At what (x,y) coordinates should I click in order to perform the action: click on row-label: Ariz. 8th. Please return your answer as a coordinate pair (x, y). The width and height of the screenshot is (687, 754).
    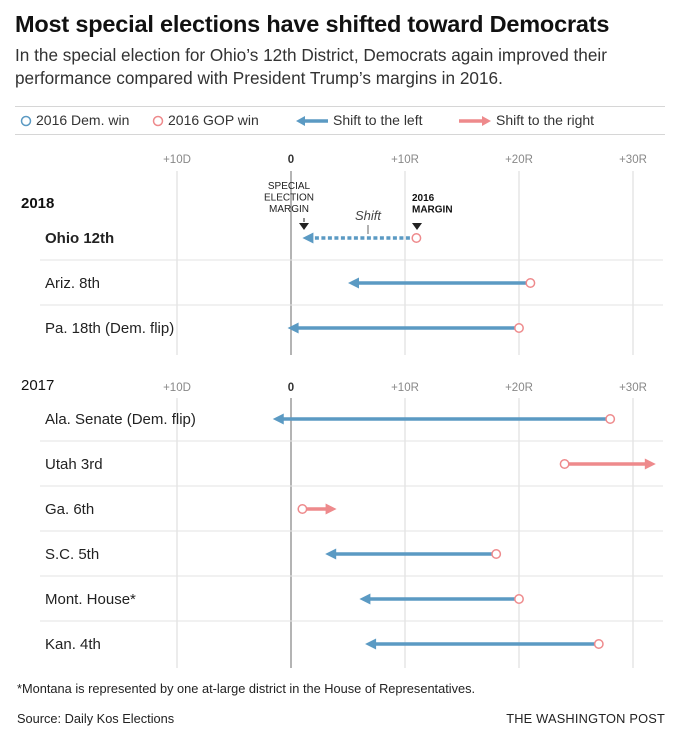
    Looking at the image, I should click on (72, 283).